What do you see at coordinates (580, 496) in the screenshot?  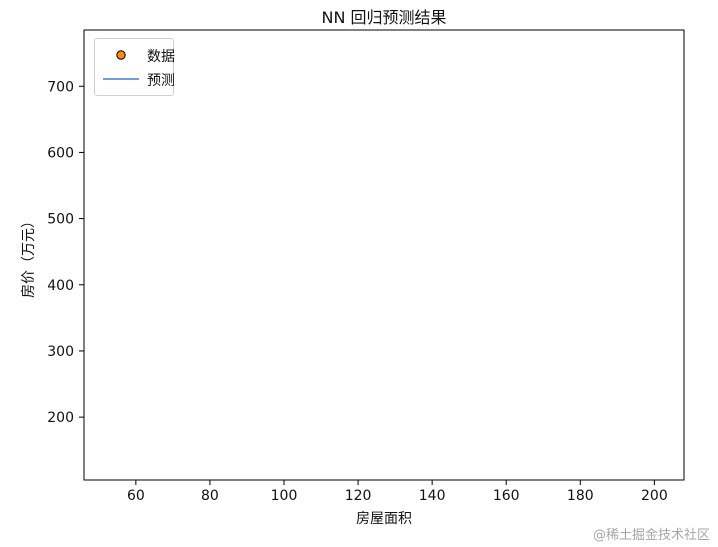 I see `x-tick-label: 180` at bounding box center [580, 496].